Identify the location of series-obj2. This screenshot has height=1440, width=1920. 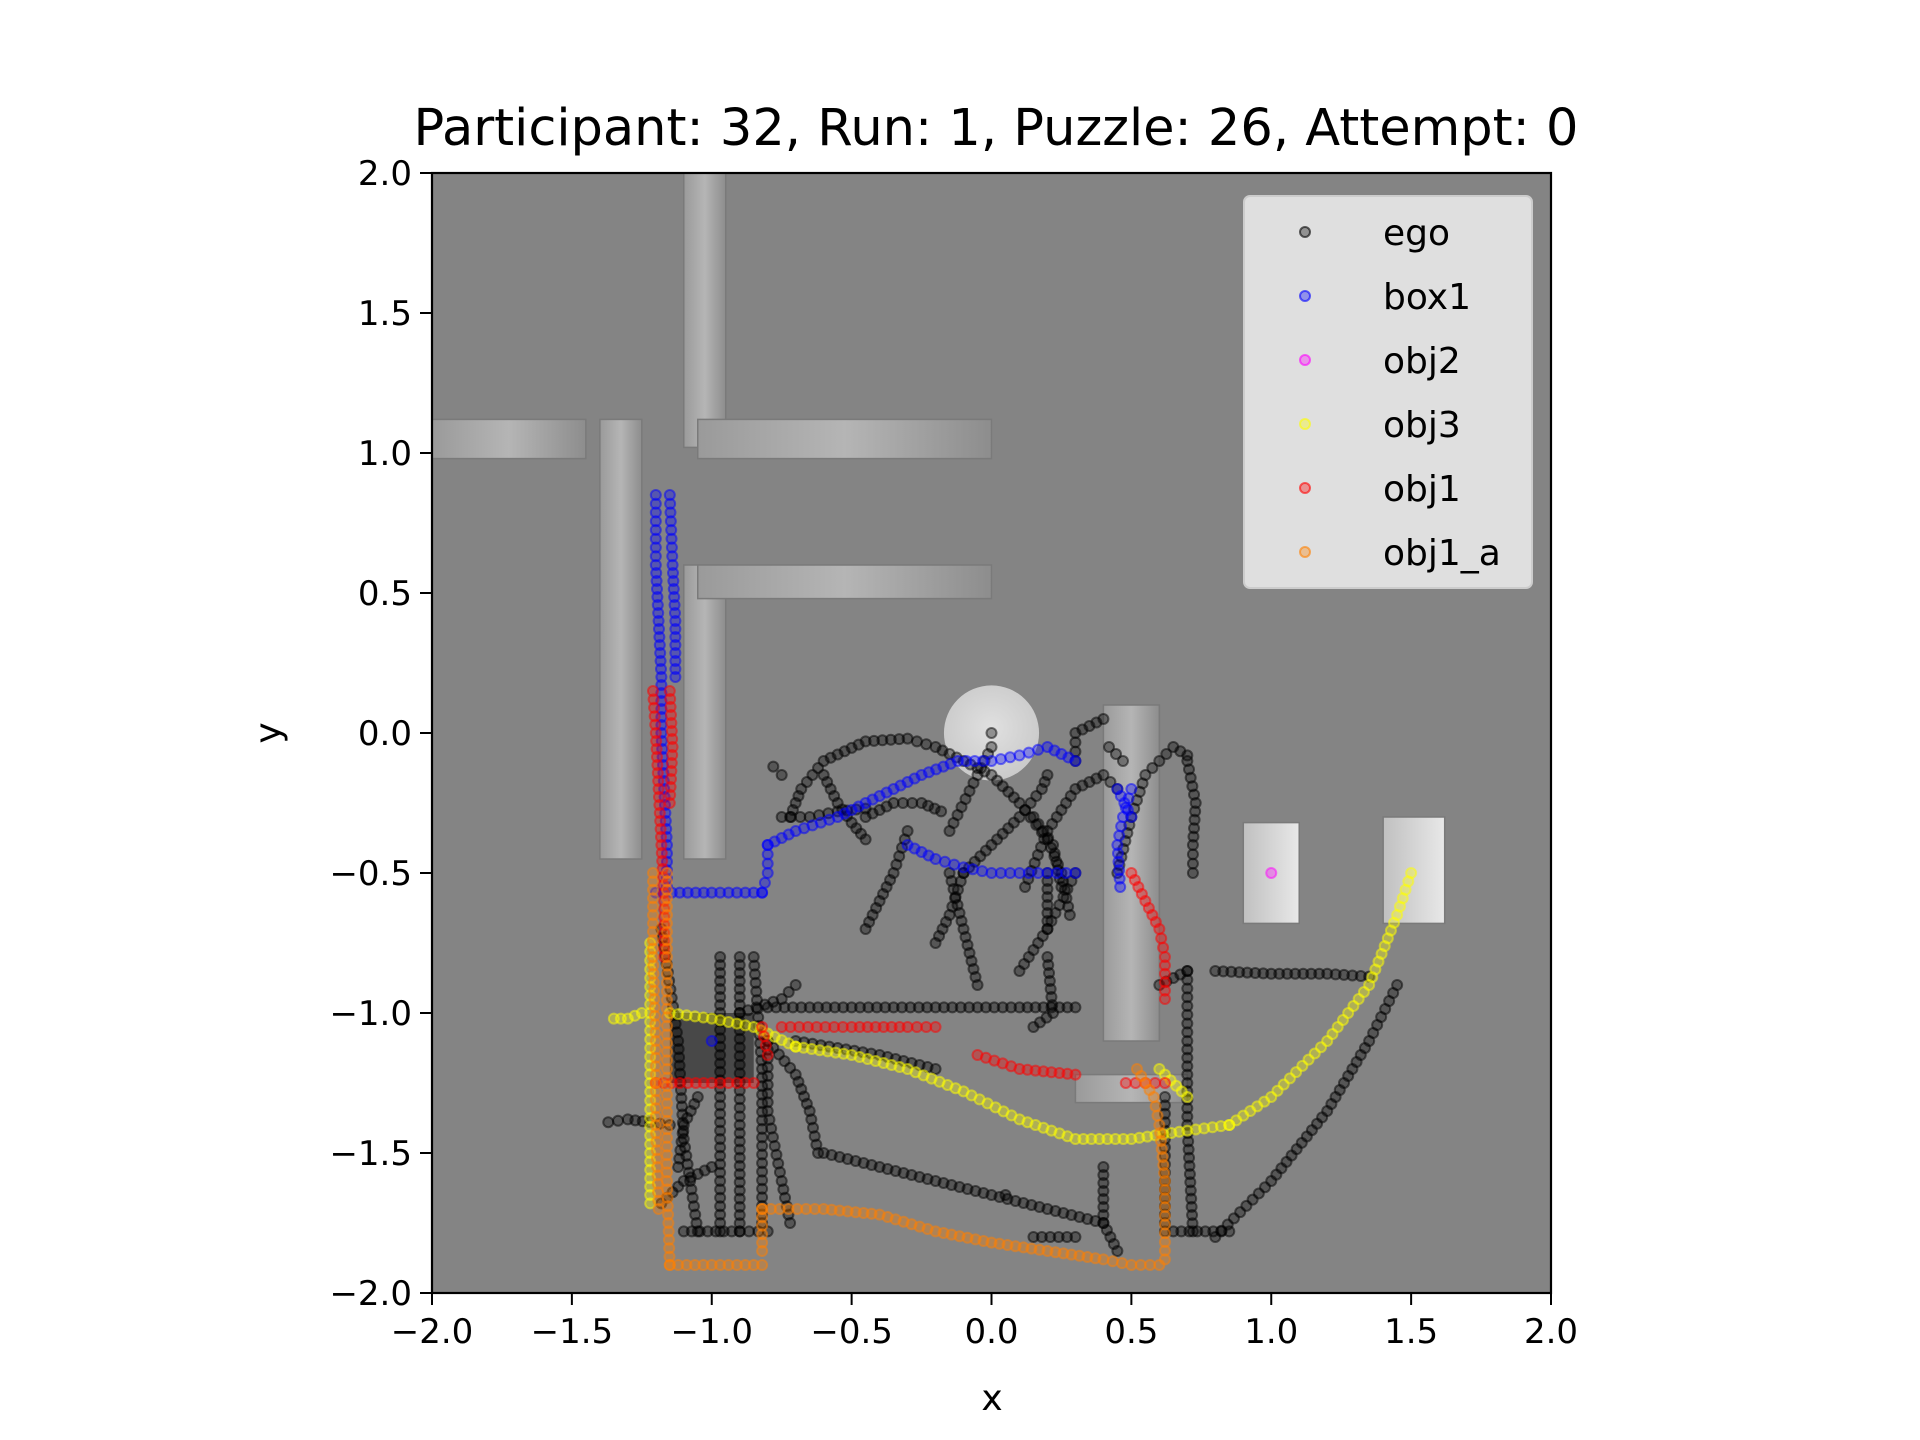
(1271, 873).